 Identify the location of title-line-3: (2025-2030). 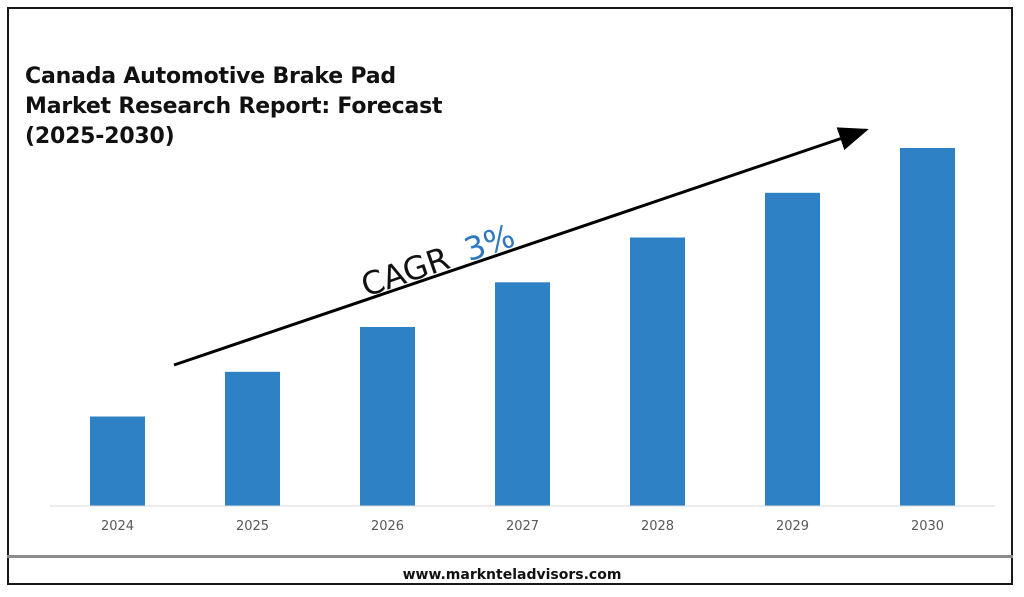
(100, 136).